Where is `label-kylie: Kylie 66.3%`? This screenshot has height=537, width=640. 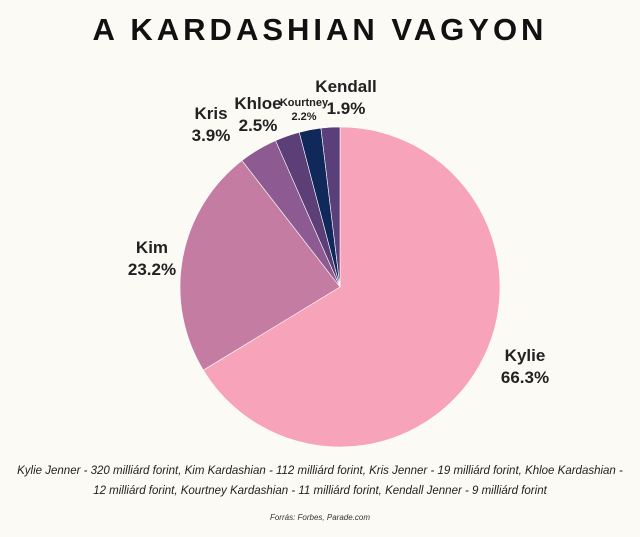 label-kylie: Kylie 66.3% is located at coordinates (525, 367).